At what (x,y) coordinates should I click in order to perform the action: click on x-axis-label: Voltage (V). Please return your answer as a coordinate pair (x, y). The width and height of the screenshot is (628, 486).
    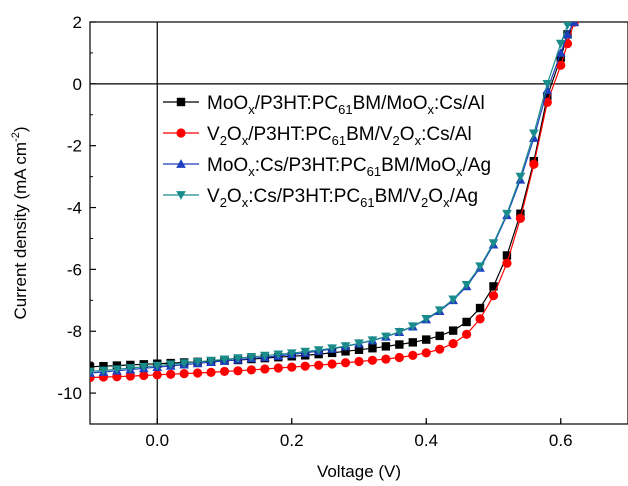
    Looking at the image, I should click on (359, 471).